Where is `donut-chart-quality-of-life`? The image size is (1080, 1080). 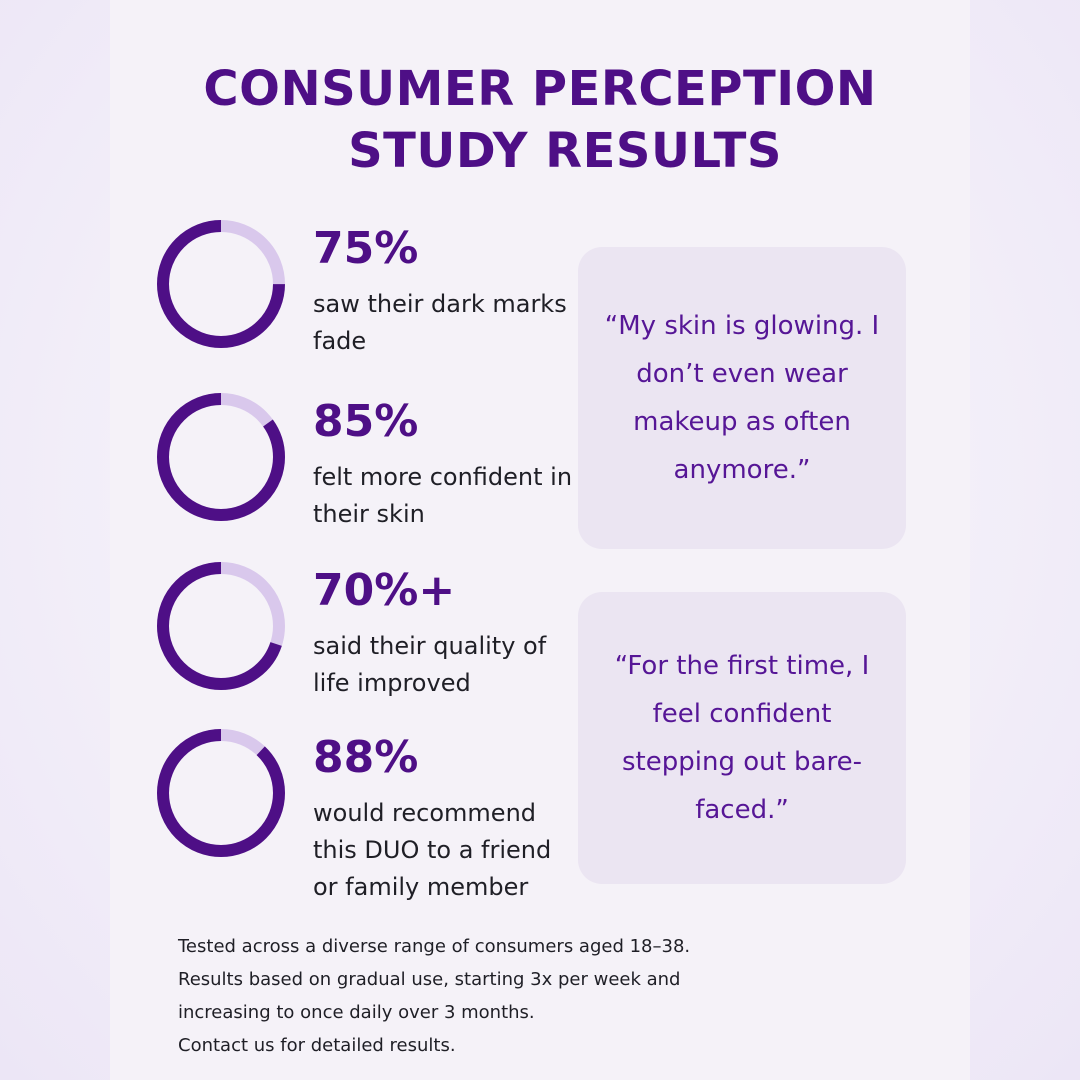 donut-chart-quality-of-life is located at coordinates (221, 626).